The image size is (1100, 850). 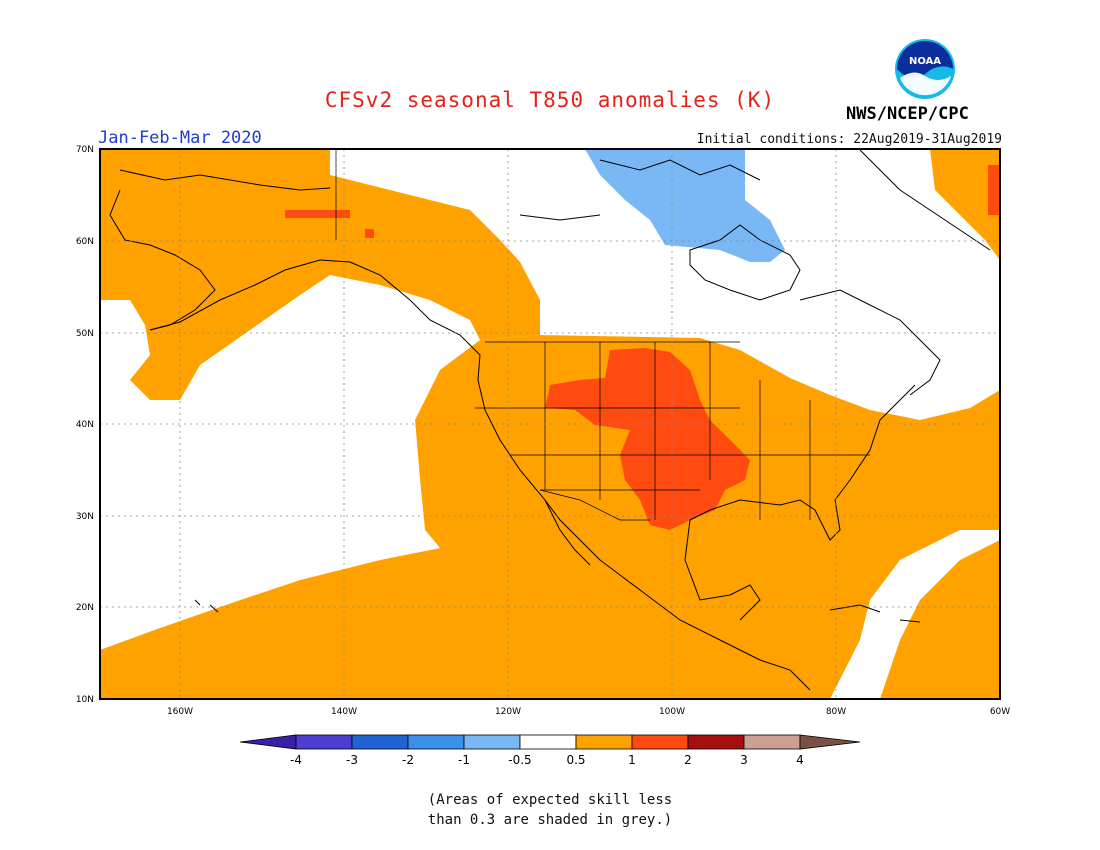 I want to click on latitude-labels: 70N 60N 50N 40N 30N 20N 10N, so click(x=85, y=425).